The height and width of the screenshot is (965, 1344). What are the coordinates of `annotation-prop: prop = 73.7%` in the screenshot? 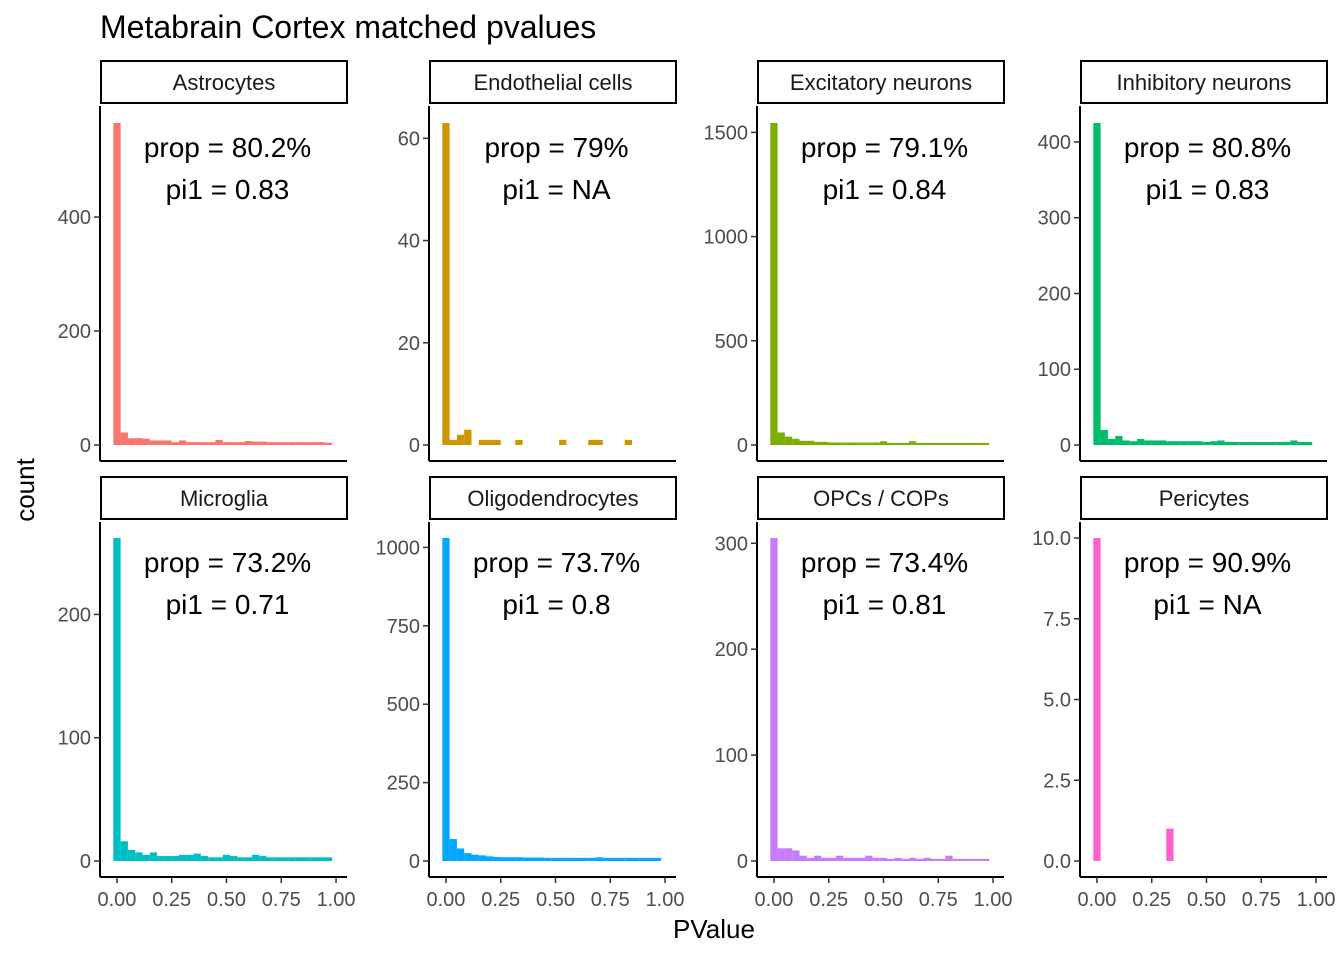 It's located at (556, 562).